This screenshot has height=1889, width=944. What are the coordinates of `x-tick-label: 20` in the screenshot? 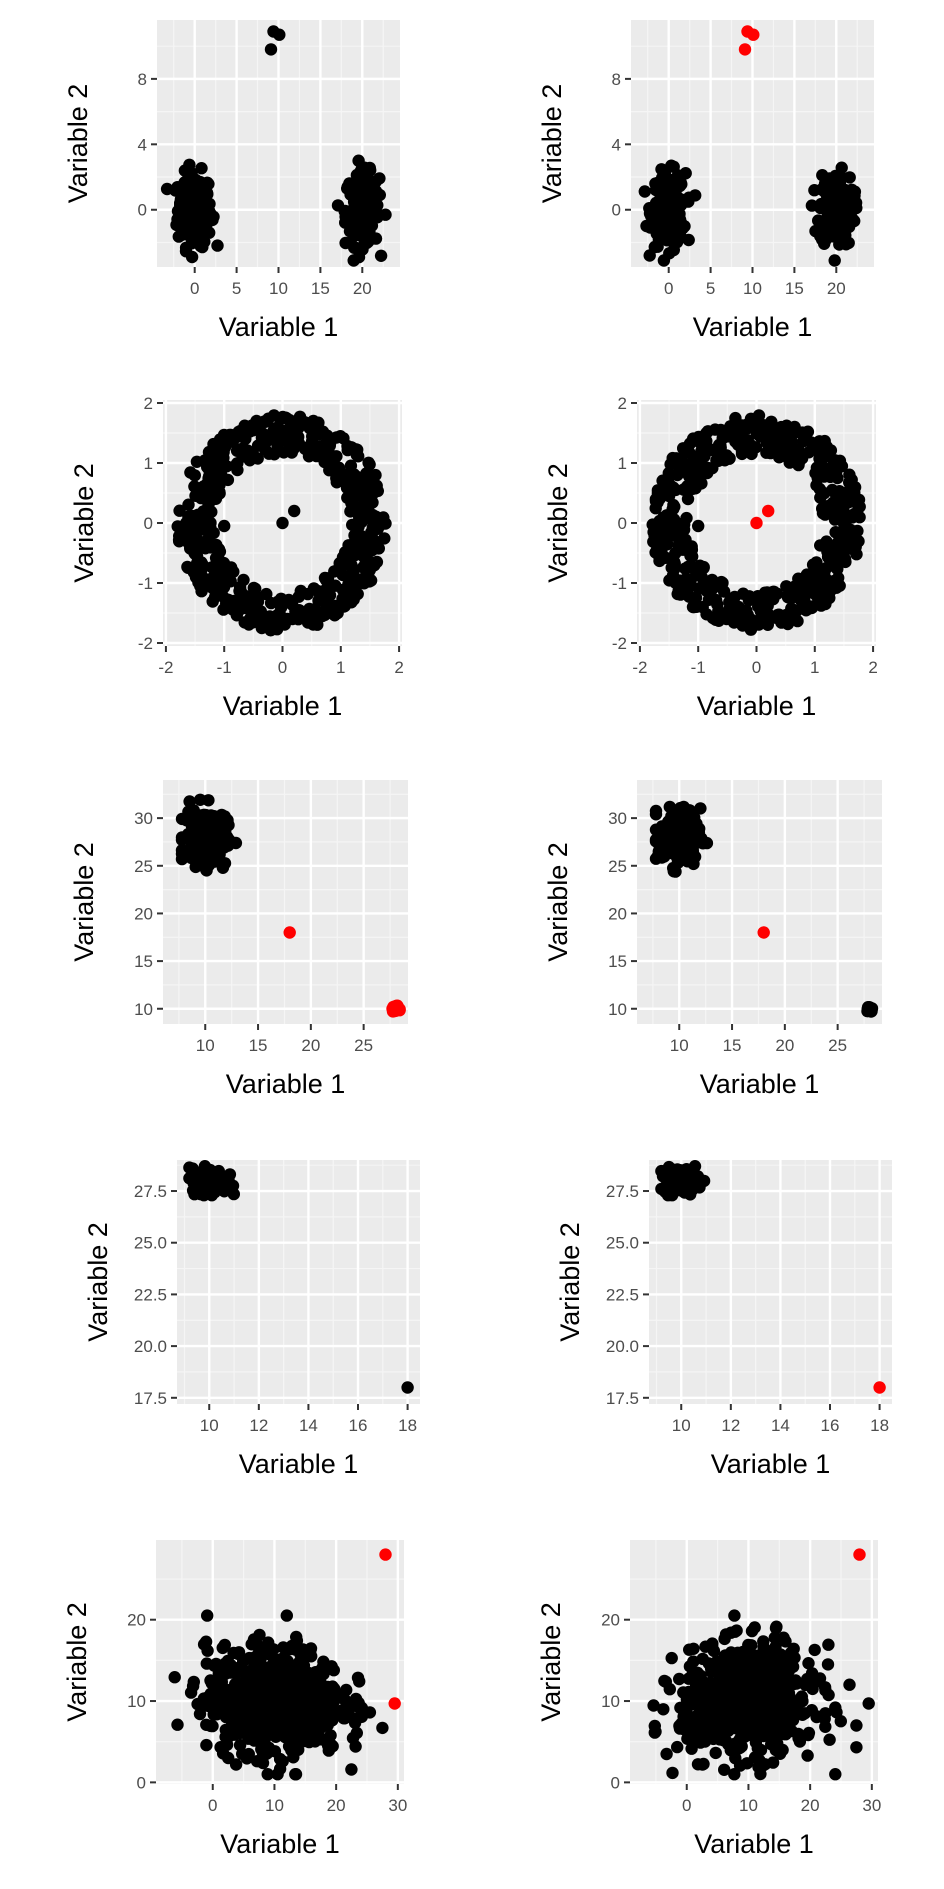 It's located at (336, 1805).